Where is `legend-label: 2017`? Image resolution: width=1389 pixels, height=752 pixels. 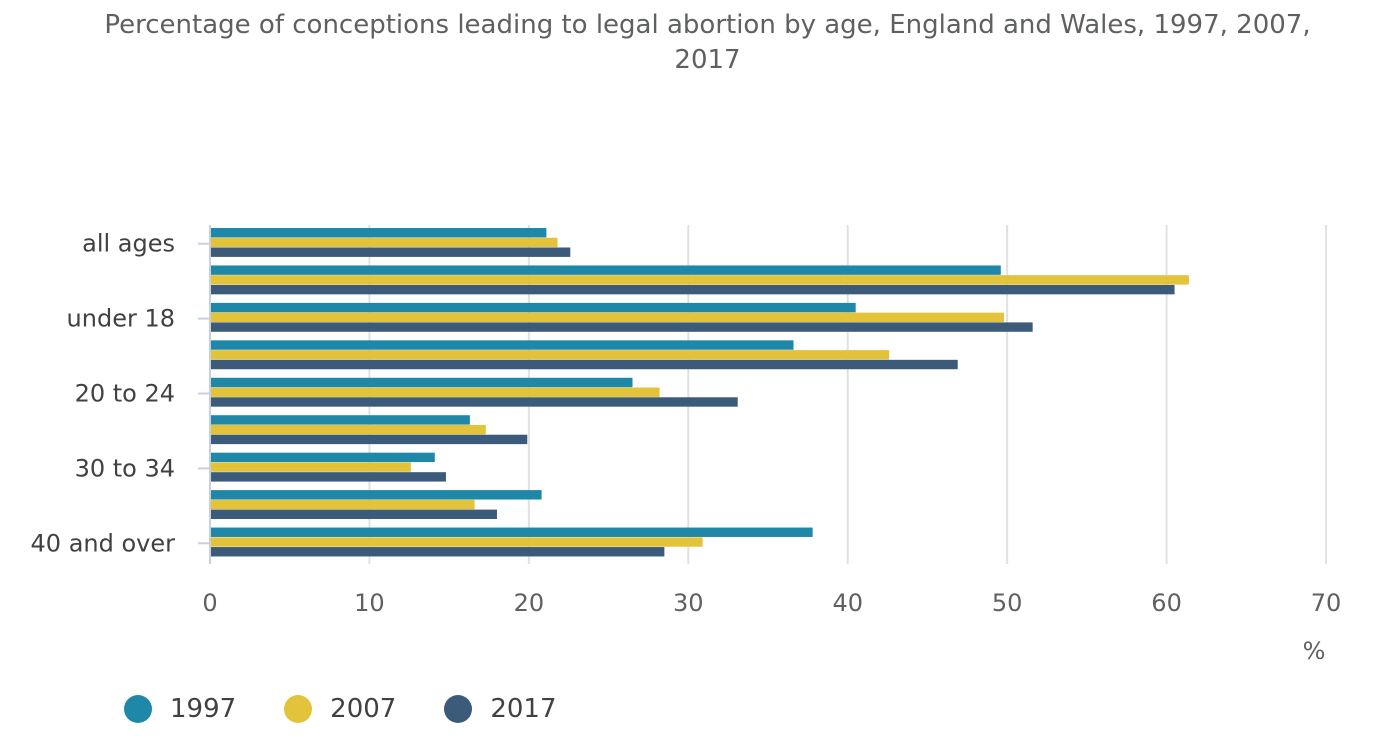
legend-label: 2017 is located at coordinates (523, 709).